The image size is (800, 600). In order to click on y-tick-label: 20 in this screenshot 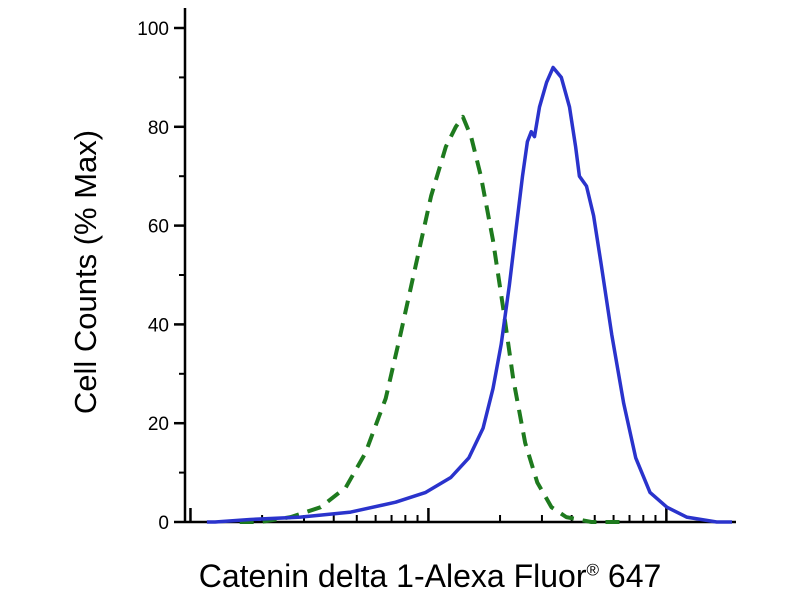, I will do `click(158, 424)`.